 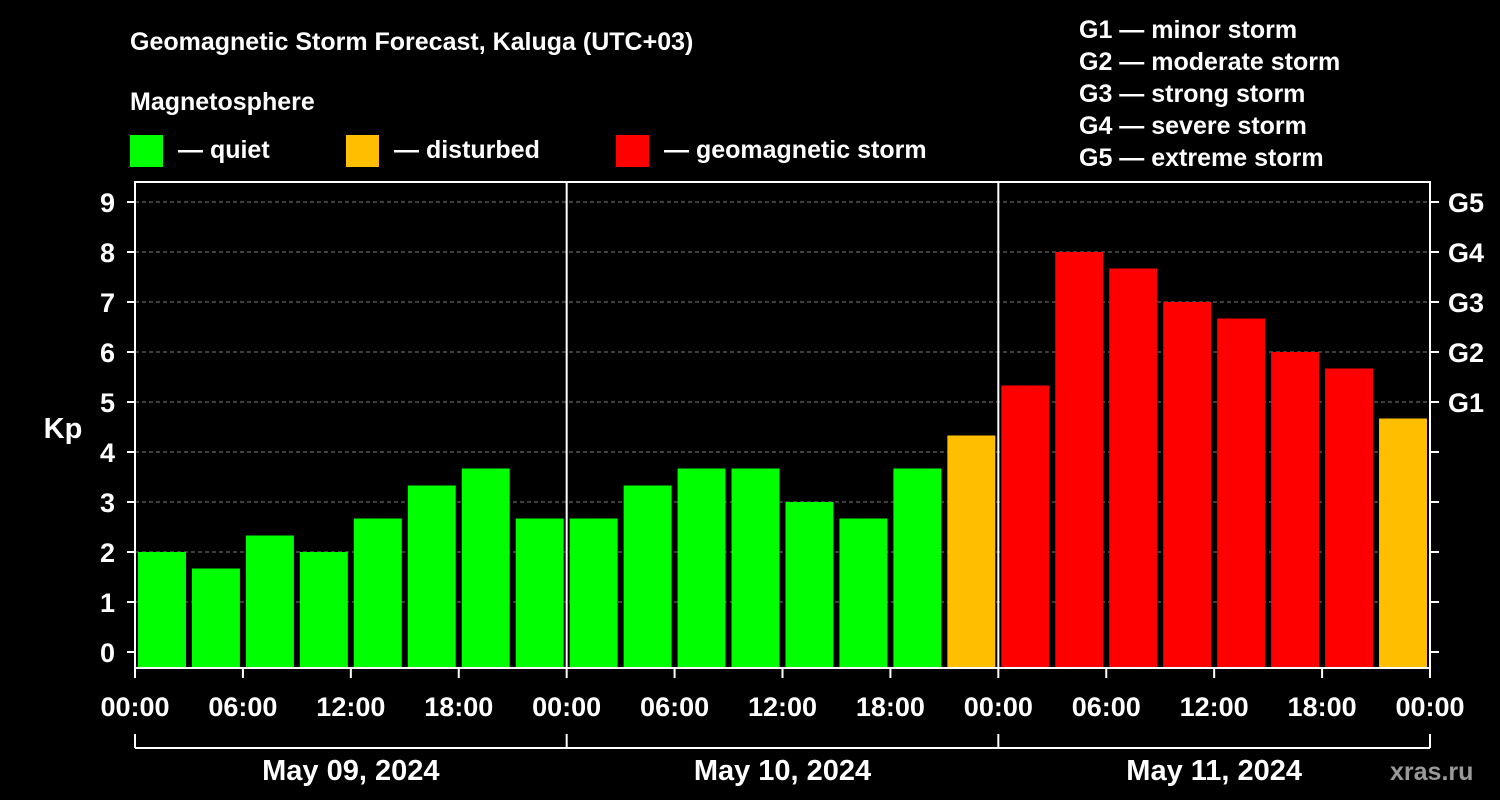 I want to click on legend-label-quiet: — quiet, so click(x=224, y=150).